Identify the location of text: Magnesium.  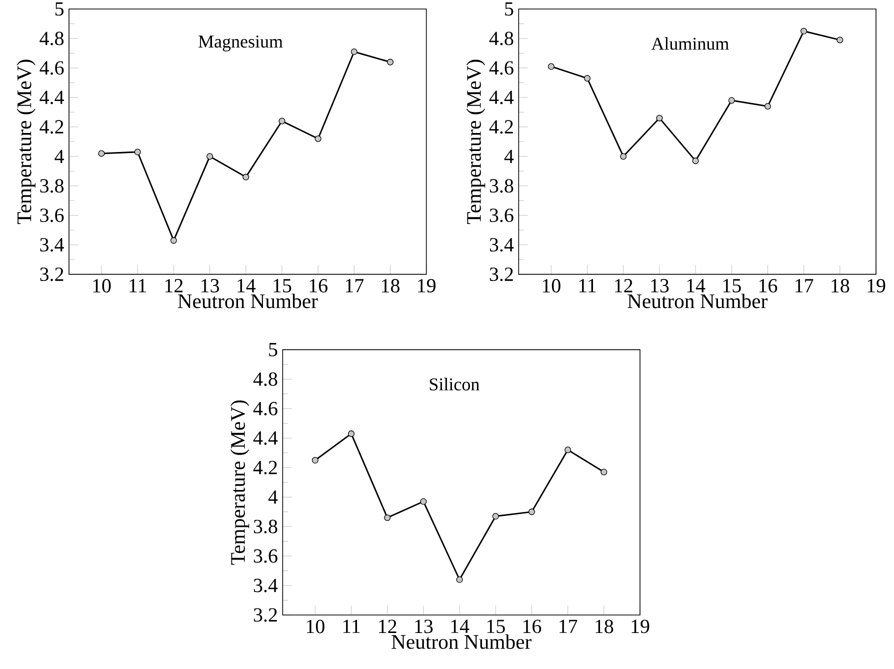
(240, 44).